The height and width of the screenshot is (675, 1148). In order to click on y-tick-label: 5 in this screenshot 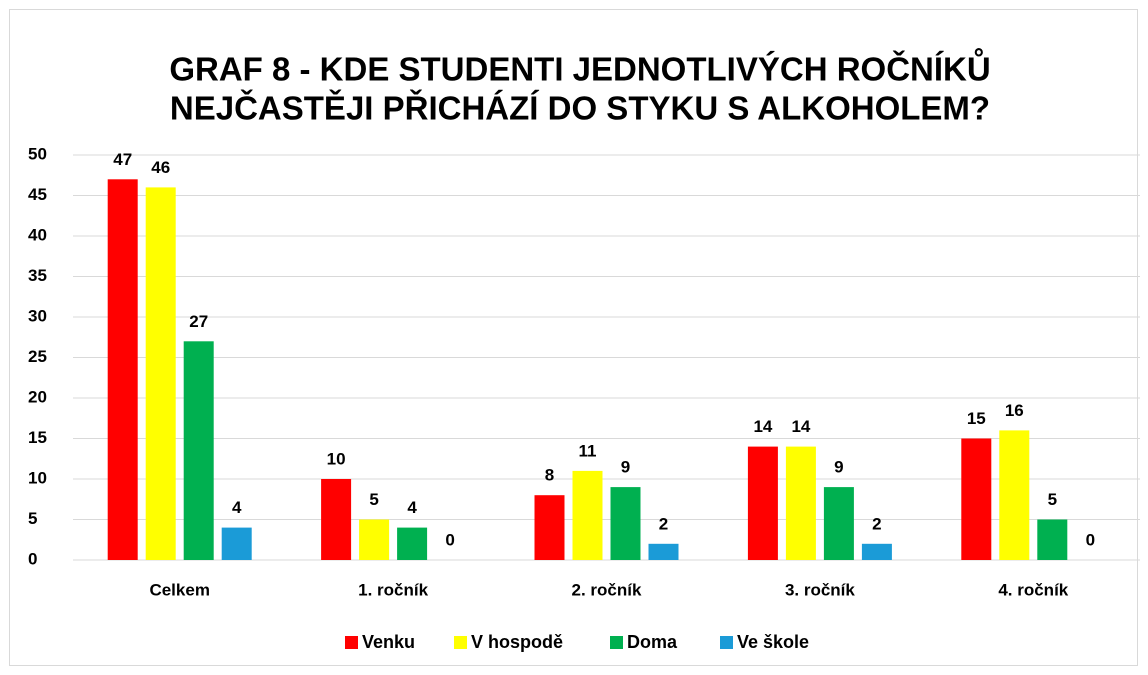, I will do `click(32, 518)`.